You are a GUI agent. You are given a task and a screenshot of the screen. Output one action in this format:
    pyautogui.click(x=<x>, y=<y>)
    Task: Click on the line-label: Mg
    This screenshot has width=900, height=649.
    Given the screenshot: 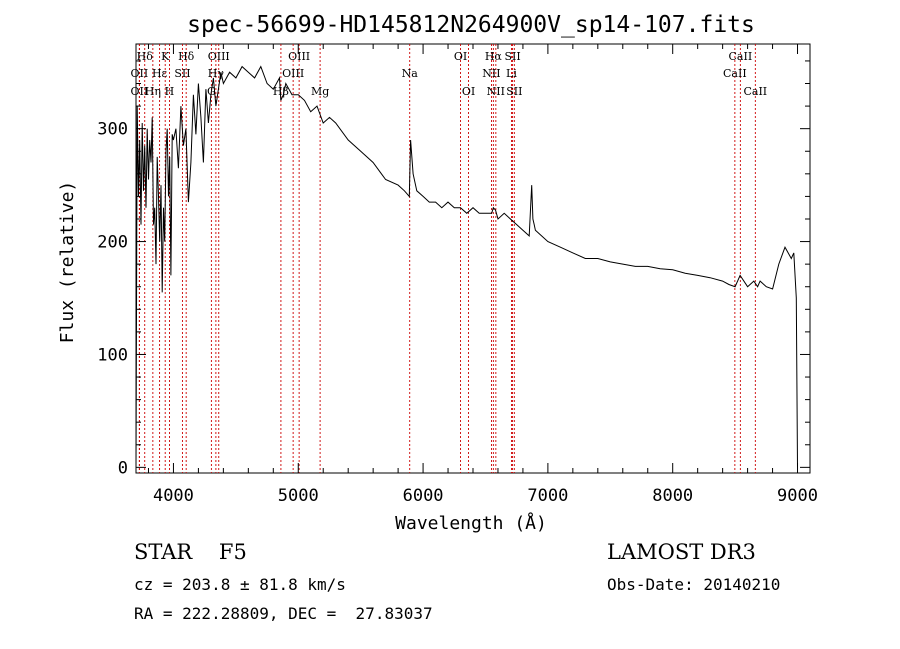 What is the action you would take?
    pyautogui.click(x=320, y=91)
    